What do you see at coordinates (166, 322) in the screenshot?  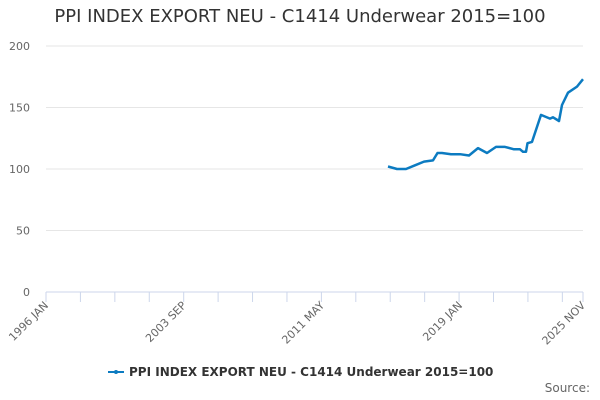 I see `x-tick-label: 2003 SEP` at bounding box center [166, 322].